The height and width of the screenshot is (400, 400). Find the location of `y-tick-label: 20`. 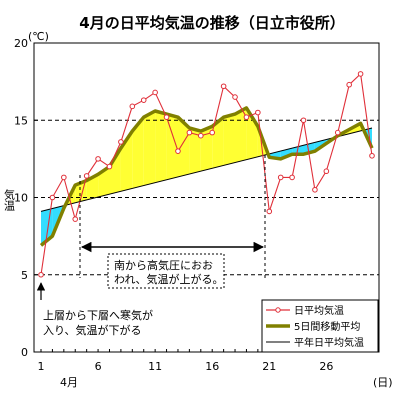

y-tick-label: 20 is located at coordinates (21, 43).